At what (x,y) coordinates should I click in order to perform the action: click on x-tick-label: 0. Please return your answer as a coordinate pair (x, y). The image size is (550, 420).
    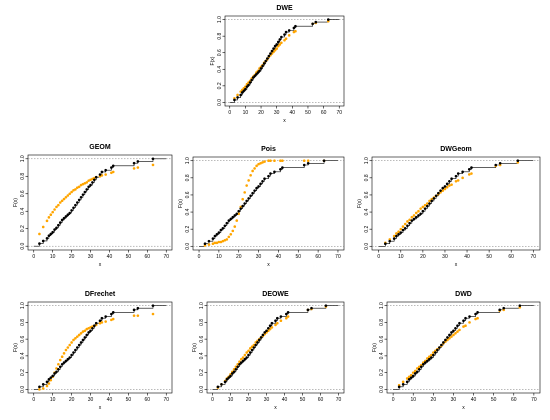
    Looking at the image, I should click on (378, 257).